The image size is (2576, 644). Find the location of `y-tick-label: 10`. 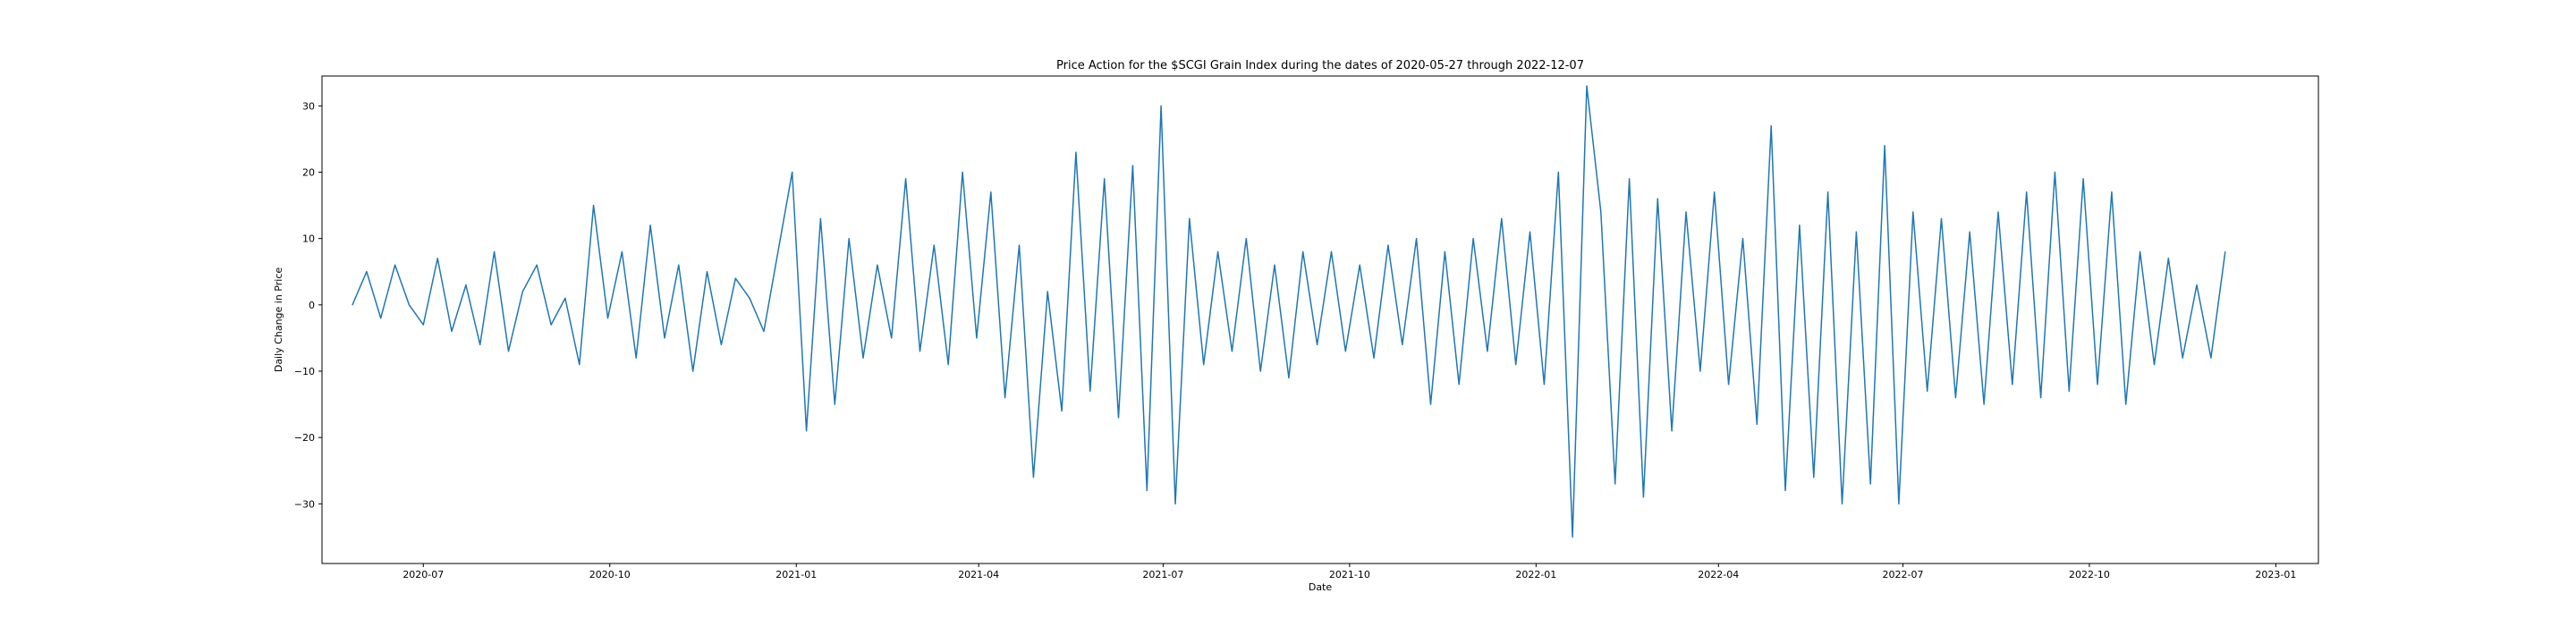

y-tick-label: 10 is located at coordinates (308, 239).